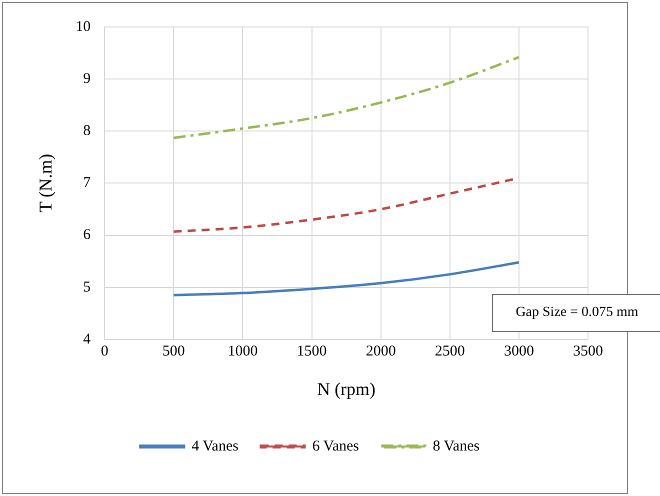 The height and width of the screenshot is (496, 660). What do you see at coordinates (83, 26) in the screenshot?
I see `y-tick-label: 10` at bounding box center [83, 26].